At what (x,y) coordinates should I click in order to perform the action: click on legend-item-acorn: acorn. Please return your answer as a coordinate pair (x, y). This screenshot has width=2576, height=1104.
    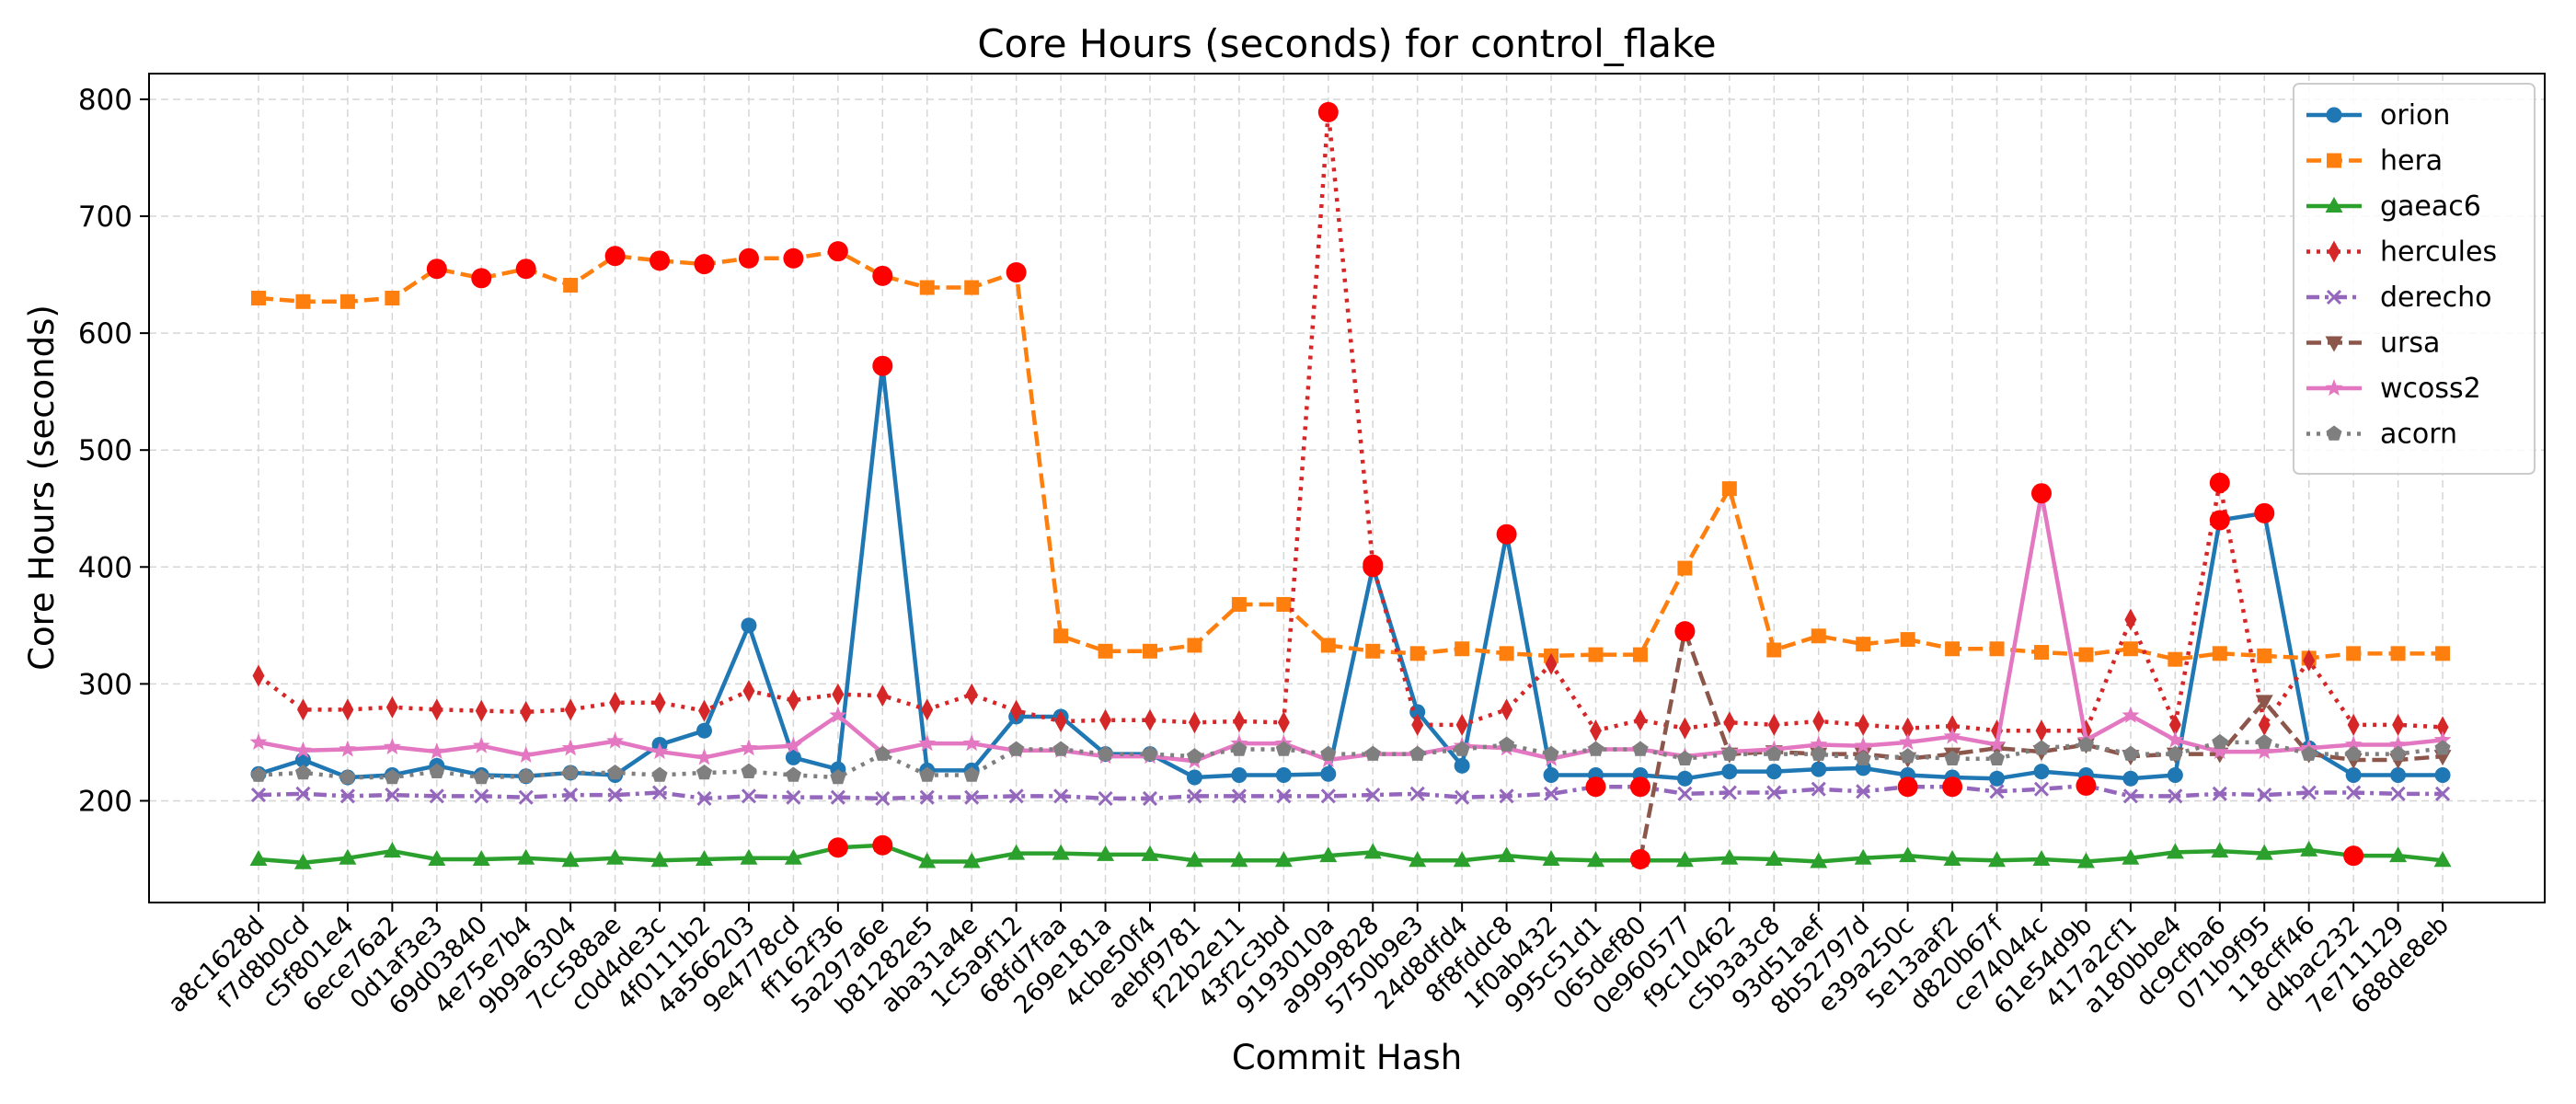
    Looking at the image, I should click on (2381, 435).